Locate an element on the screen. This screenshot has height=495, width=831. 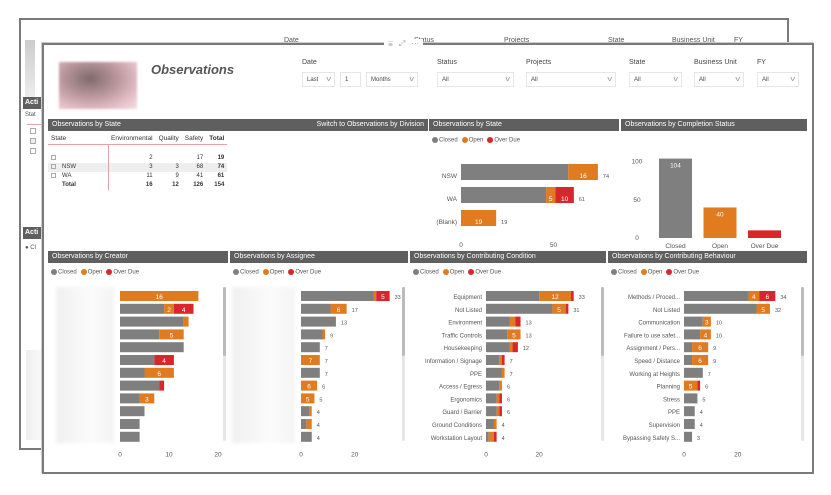
column-header: Total is located at coordinates (217, 139).